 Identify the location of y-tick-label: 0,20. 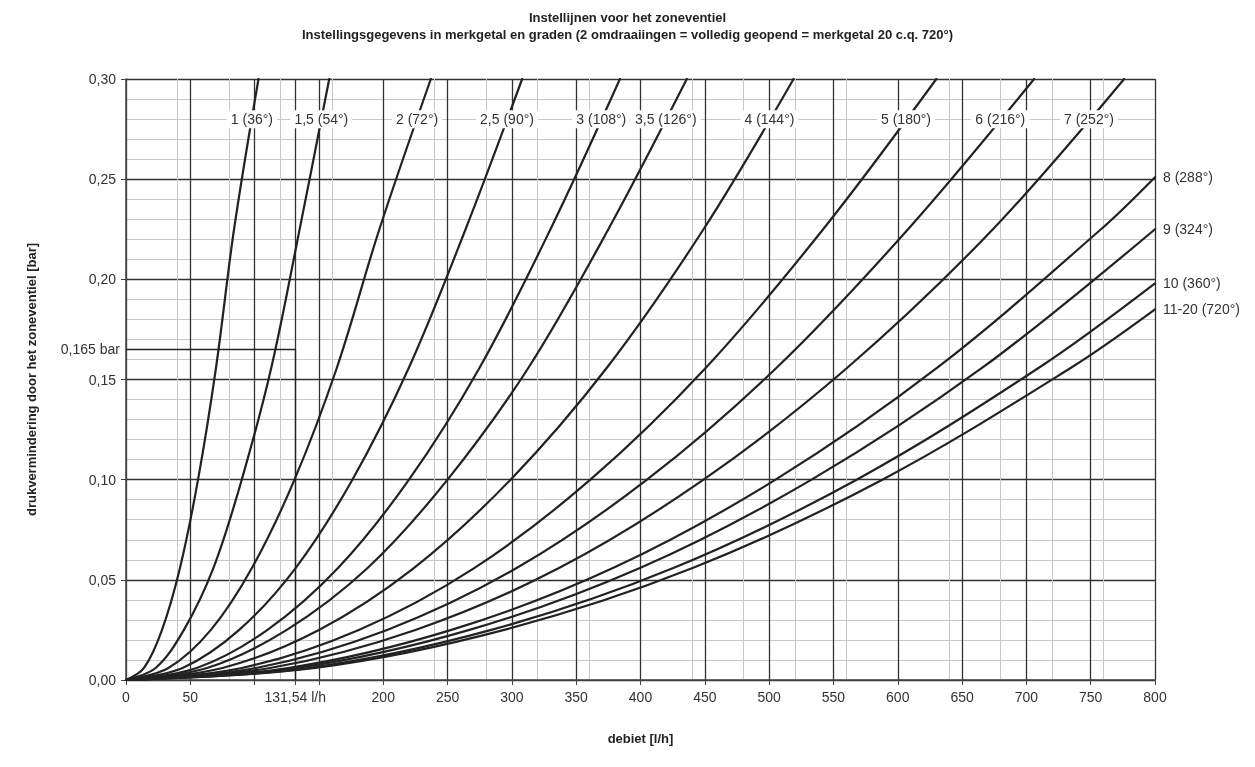
(102, 279).